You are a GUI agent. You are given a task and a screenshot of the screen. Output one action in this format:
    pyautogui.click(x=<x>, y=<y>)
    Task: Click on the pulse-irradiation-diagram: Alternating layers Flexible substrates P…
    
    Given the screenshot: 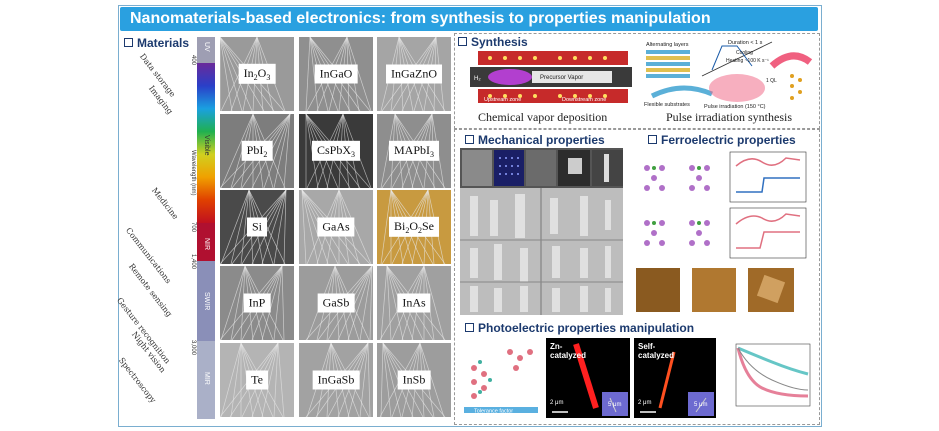 What is the action you would take?
    pyautogui.click(x=728, y=73)
    